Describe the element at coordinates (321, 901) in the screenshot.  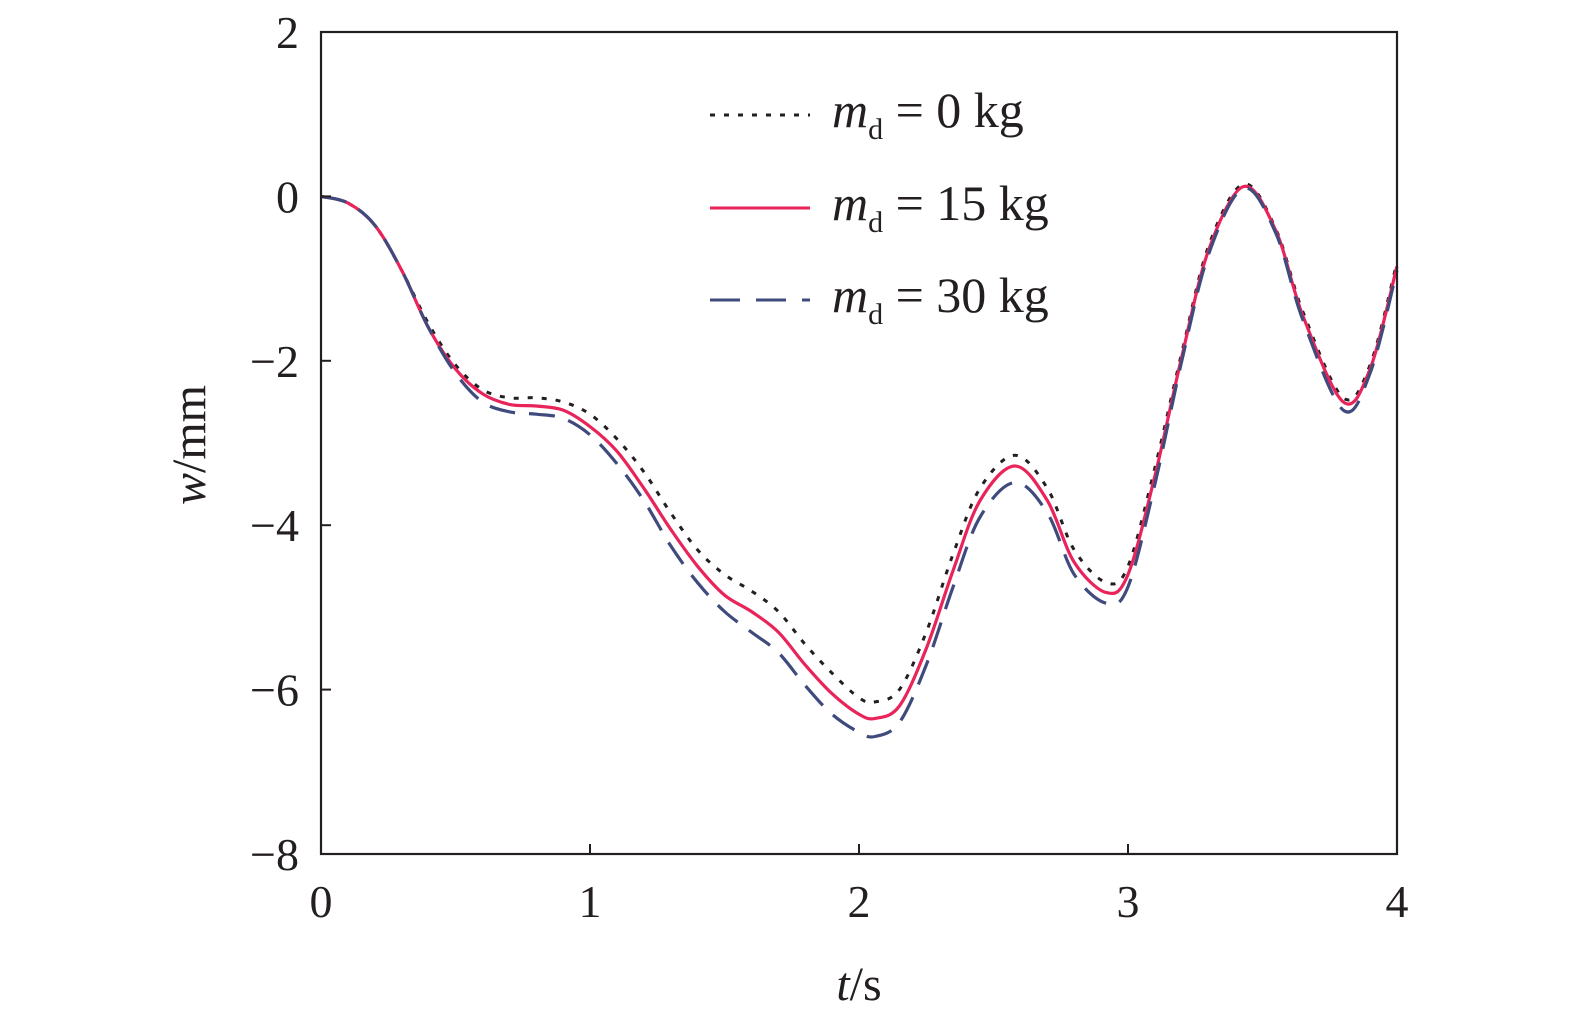
I see `x-tick-label: 0` at that location.